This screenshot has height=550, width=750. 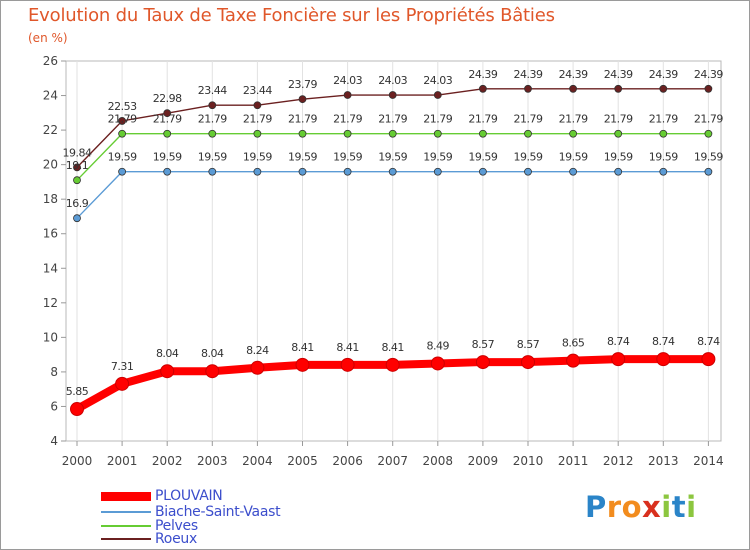 I want to click on y-tick-label: 26, so click(x=50, y=61).